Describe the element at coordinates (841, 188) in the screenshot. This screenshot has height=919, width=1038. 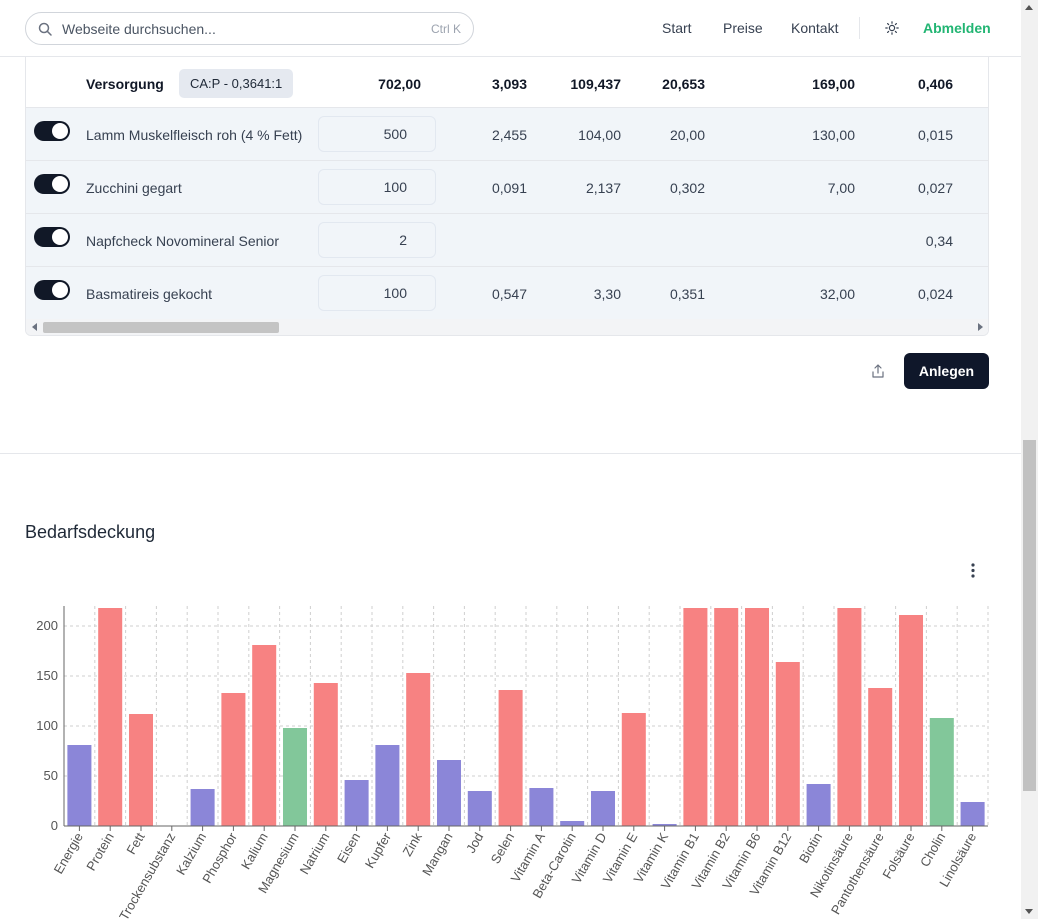
I see `nutrient-value: 7,00` at that location.